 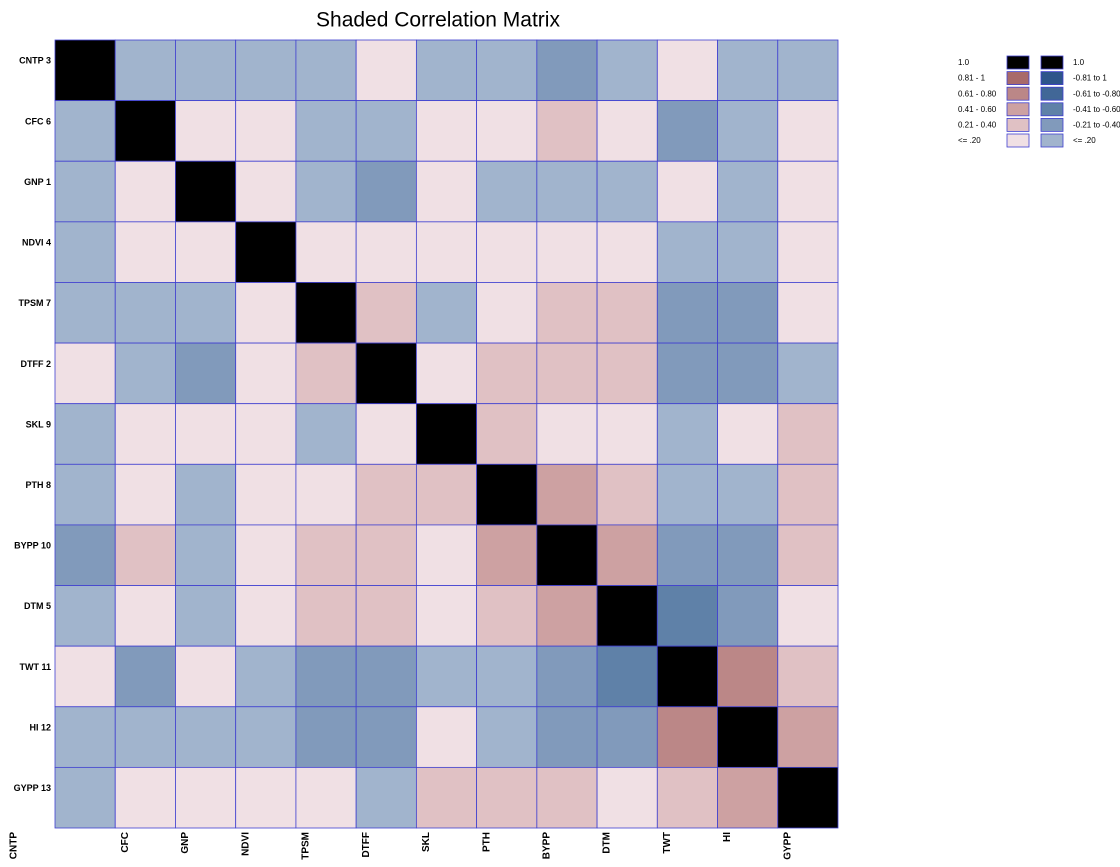 What do you see at coordinates (1096, 125) in the screenshot?
I see `legend-label: -0.21 to -0.40` at bounding box center [1096, 125].